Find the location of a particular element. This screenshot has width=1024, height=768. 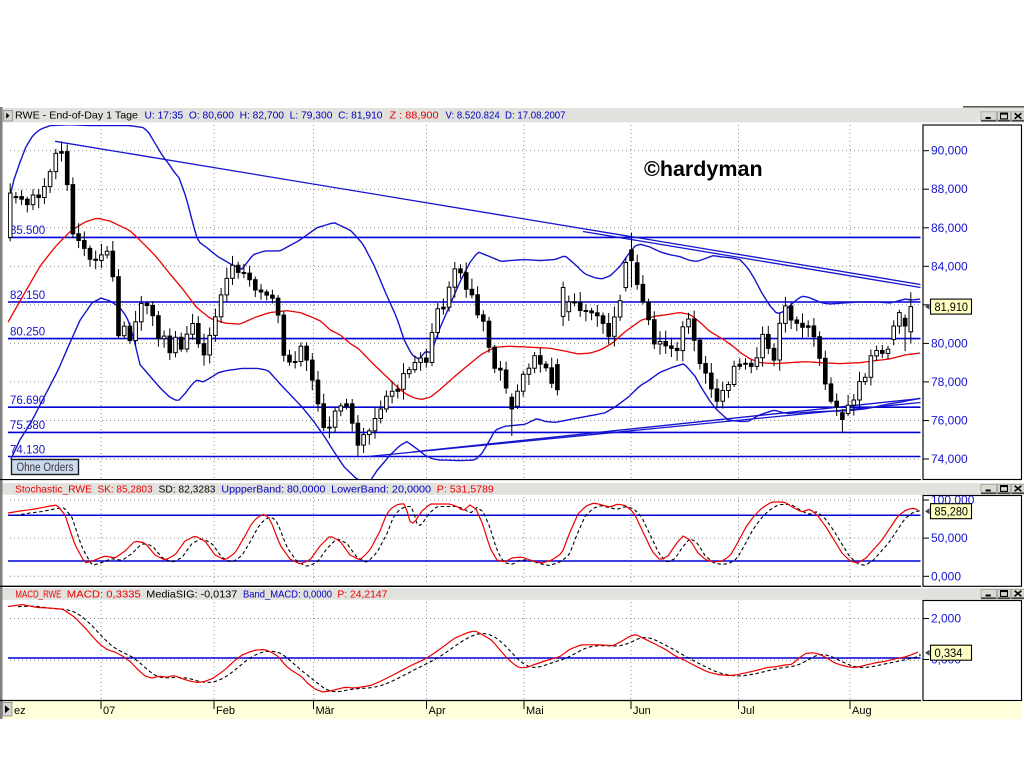

svg-text: Apr is located at coordinates (437, 711).